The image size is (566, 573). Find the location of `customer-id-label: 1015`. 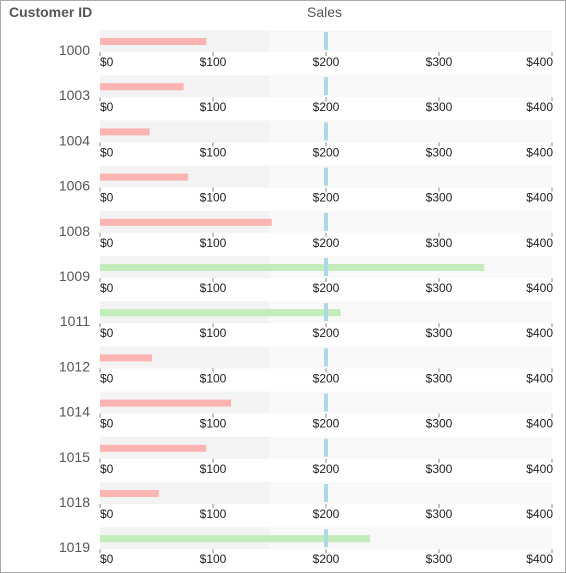

customer-id-label: 1015 is located at coordinates (74, 457).